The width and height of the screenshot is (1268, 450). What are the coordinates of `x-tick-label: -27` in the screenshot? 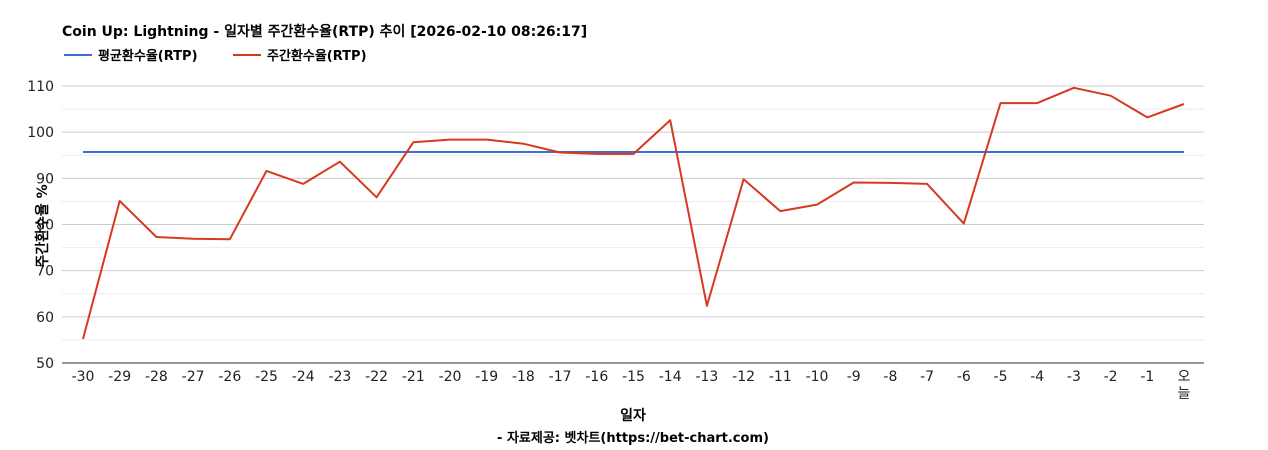 It's located at (193, 377).